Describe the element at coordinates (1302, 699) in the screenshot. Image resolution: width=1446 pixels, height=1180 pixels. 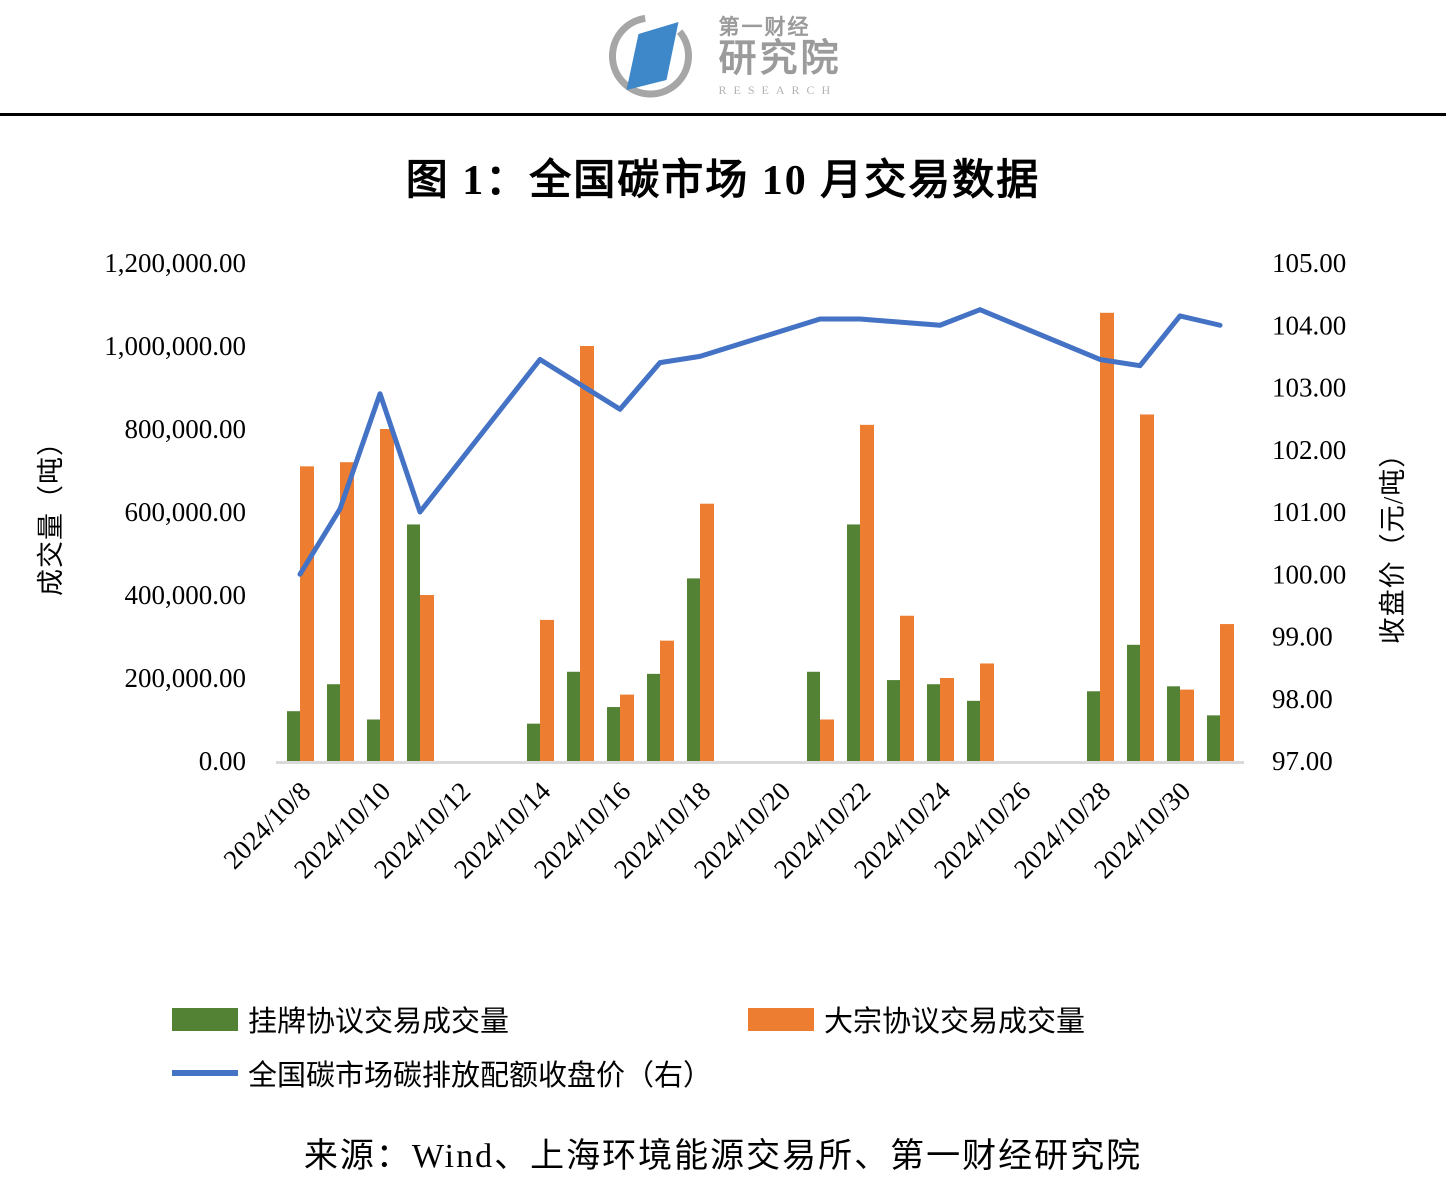
I see `right-axis-tick: 98.00` at that location.